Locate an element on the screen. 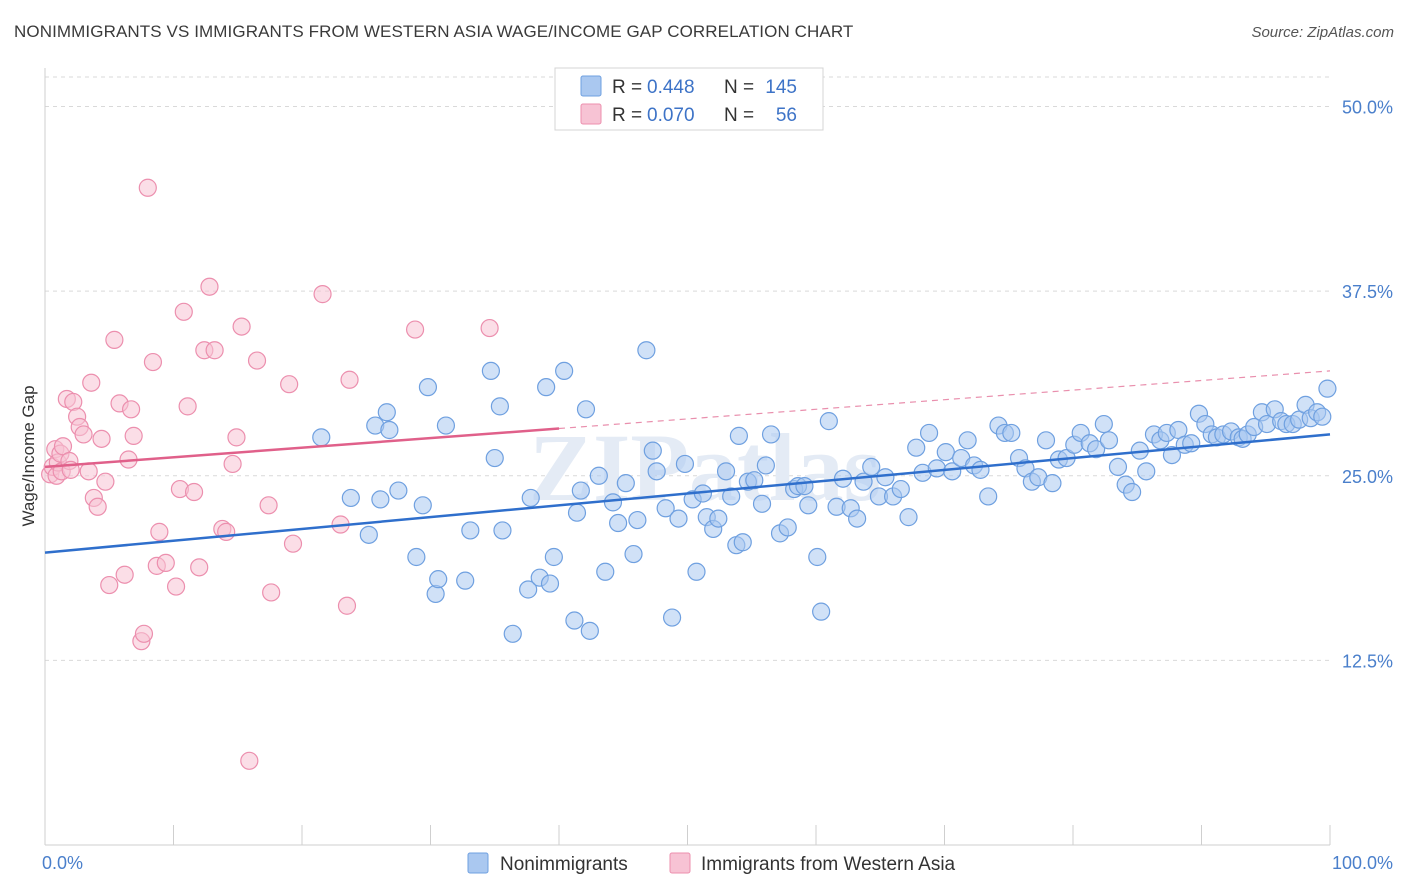 The height and width of the screenshot is (892, 1406). legend-n-label: N = is located at coordinates (739, 87).